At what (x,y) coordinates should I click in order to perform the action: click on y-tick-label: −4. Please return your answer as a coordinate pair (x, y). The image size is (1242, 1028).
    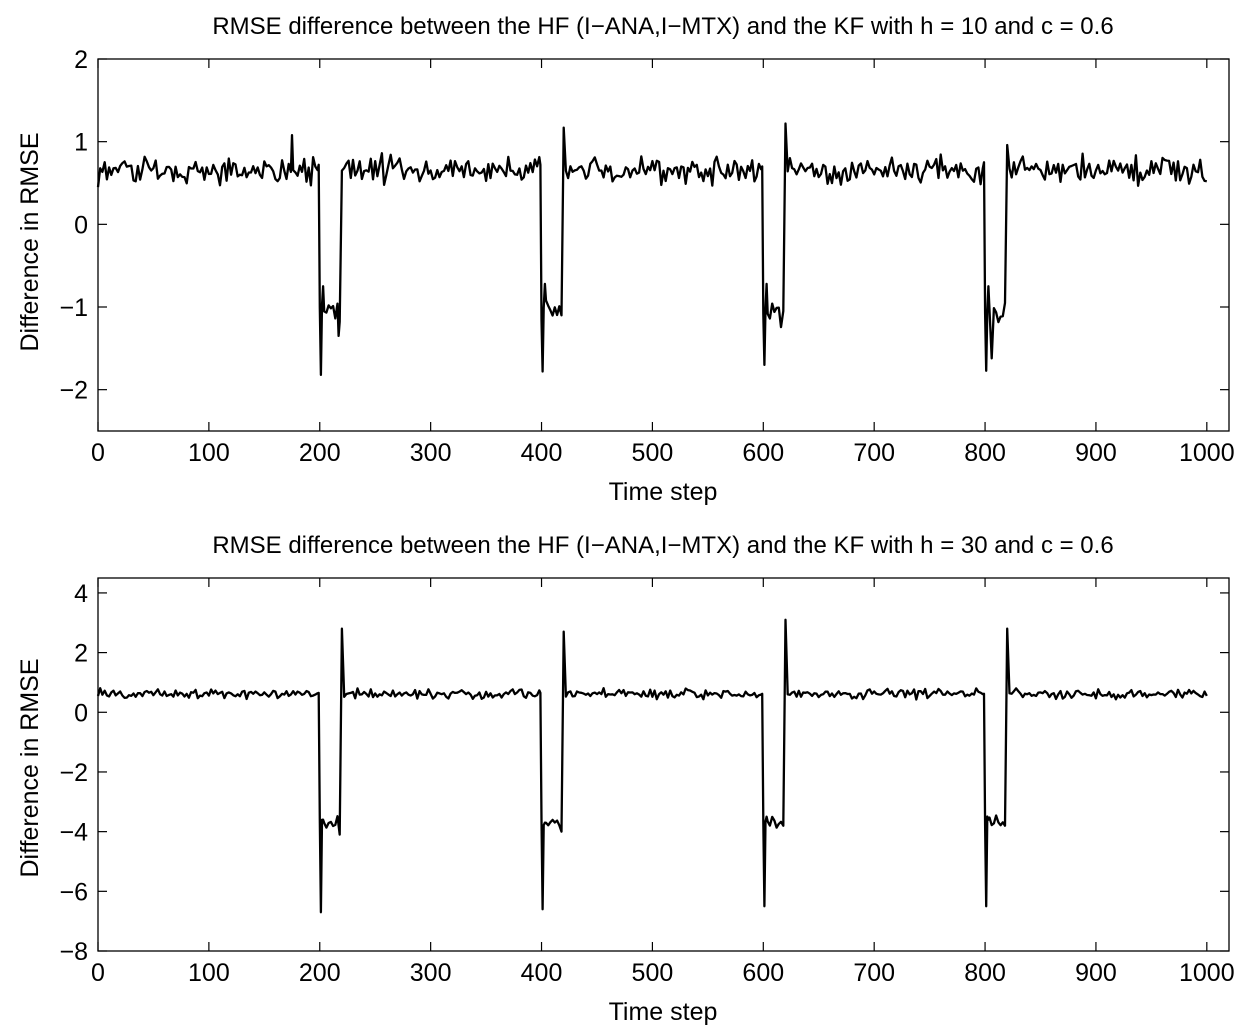
    Looking at the image, I should click on (73, 833).